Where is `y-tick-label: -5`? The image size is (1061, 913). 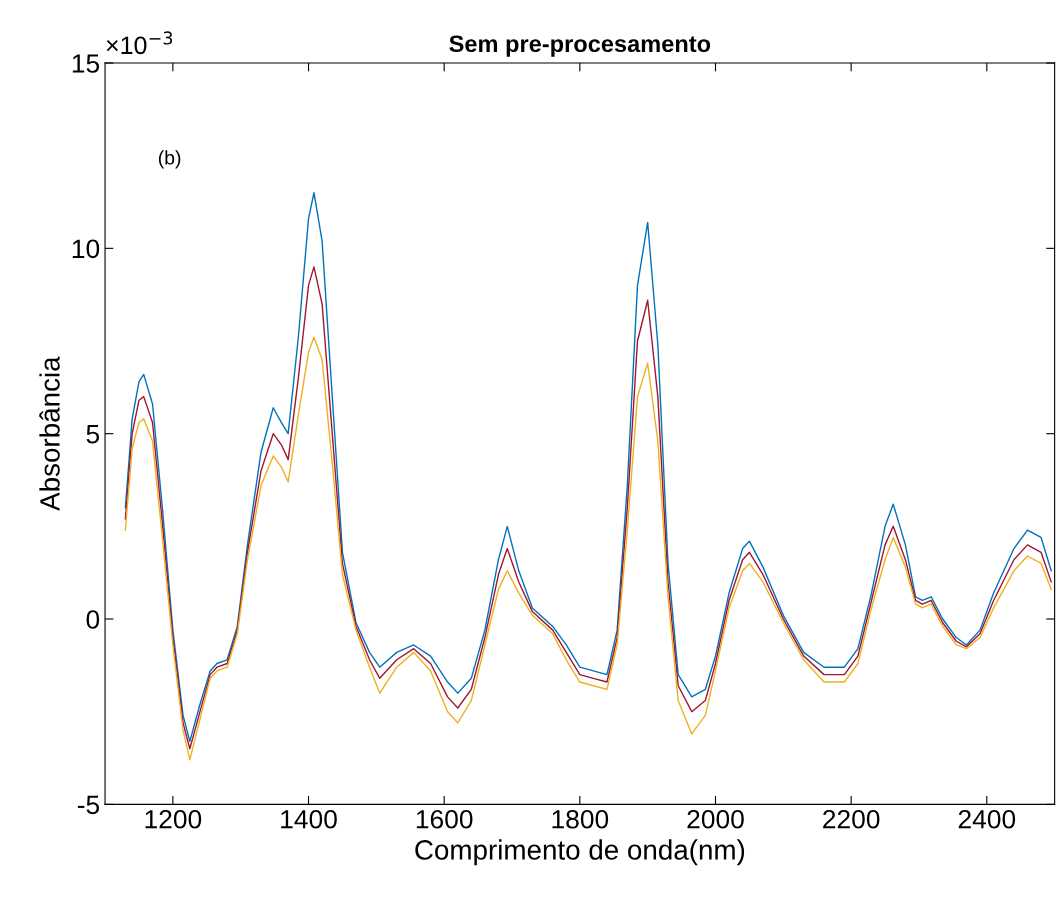
y-tick-label: -5 is located at coordinates (88, 805).